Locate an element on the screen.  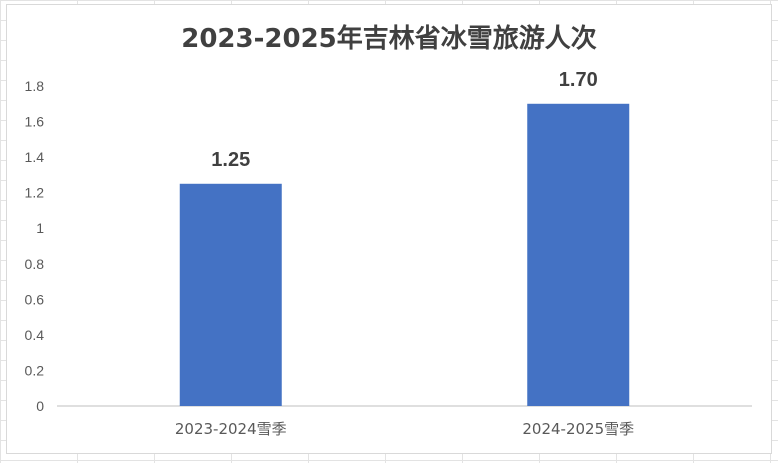
y-tick-label: 0.2 is located at coordinates (35, 370).